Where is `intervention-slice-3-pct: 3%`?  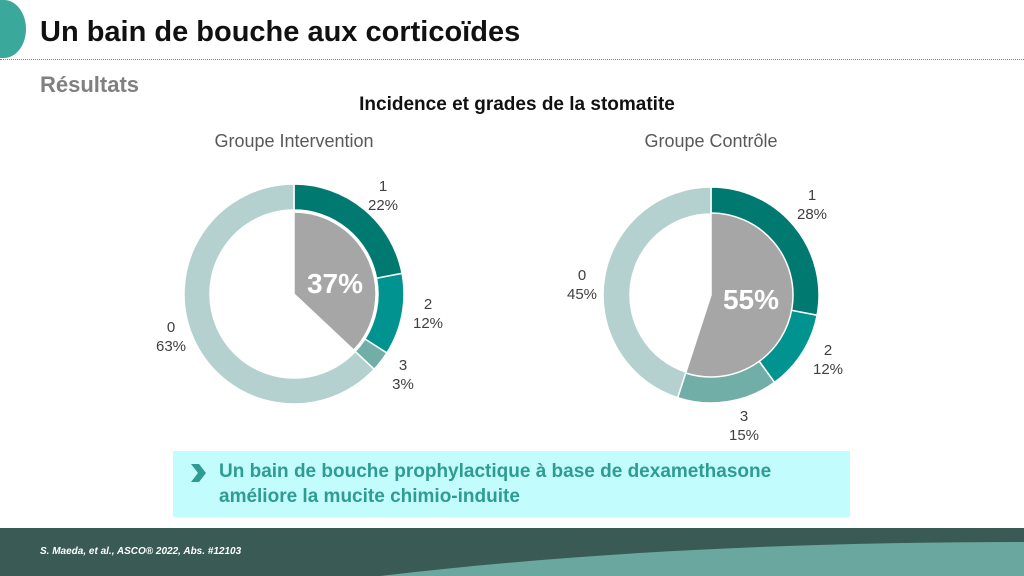
intervention-slice-3-pct: 3% is located at coordinates (403, 384).